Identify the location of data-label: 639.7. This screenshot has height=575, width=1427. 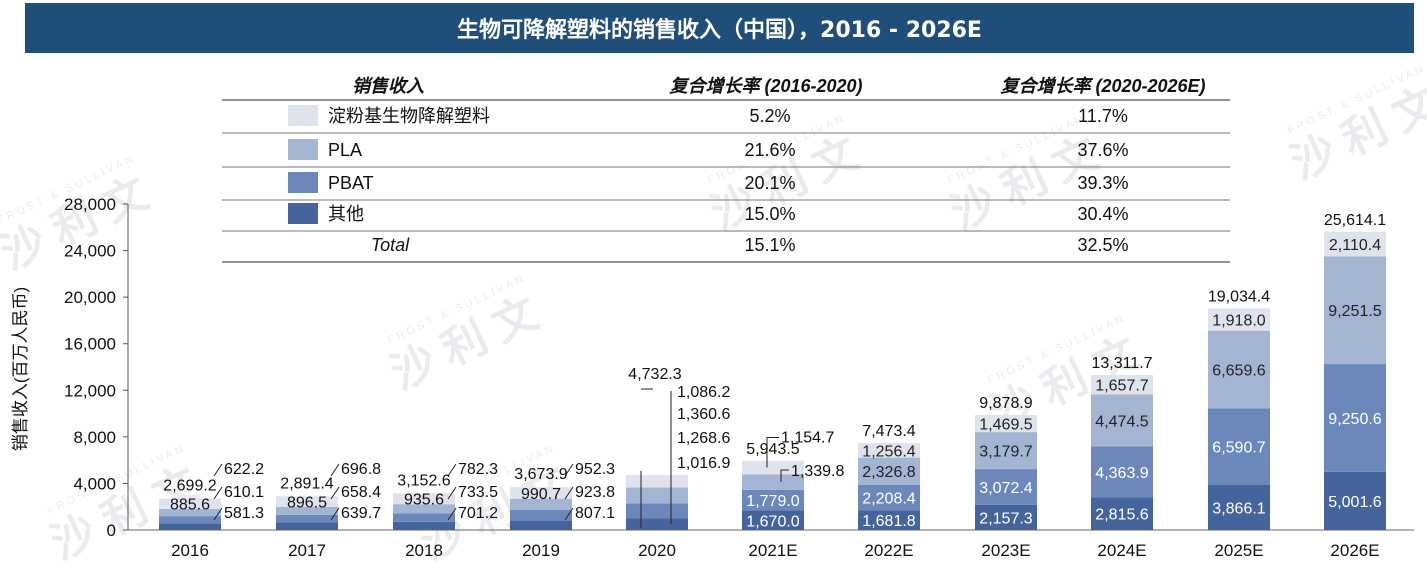
(361, 513).